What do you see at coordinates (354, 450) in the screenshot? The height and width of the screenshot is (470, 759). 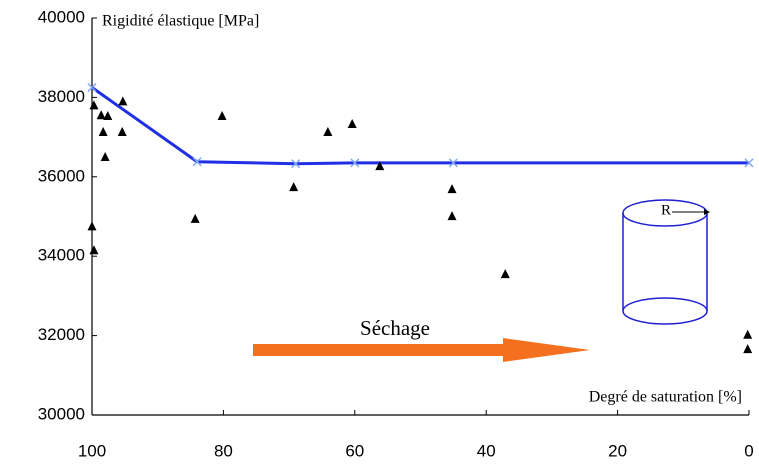 I see `x-tick-label: 60` at bounding box center [354, 450].